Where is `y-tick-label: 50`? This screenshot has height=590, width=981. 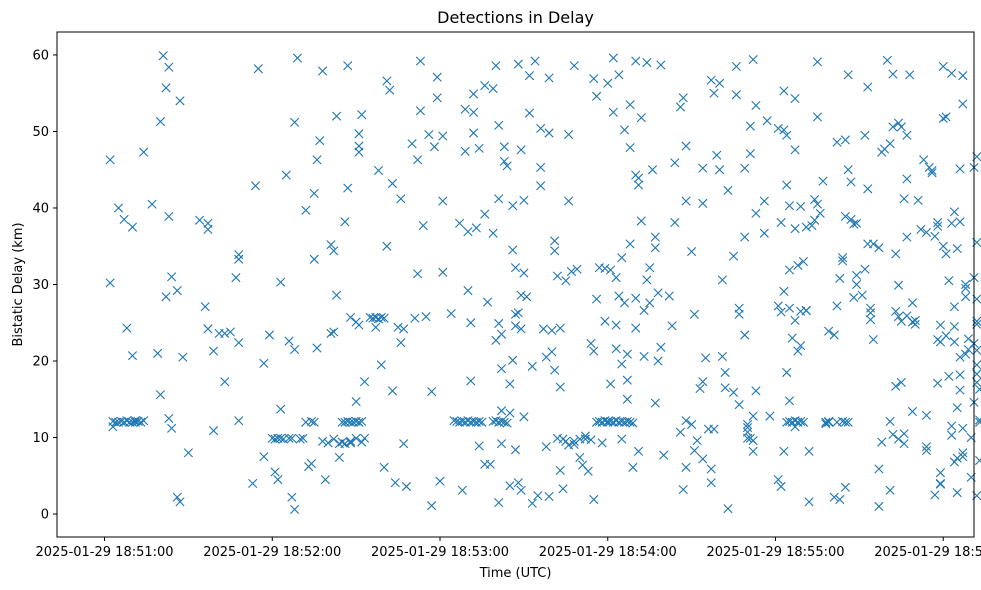 y-tick-label: 50 is located at coordinates (40, 132).